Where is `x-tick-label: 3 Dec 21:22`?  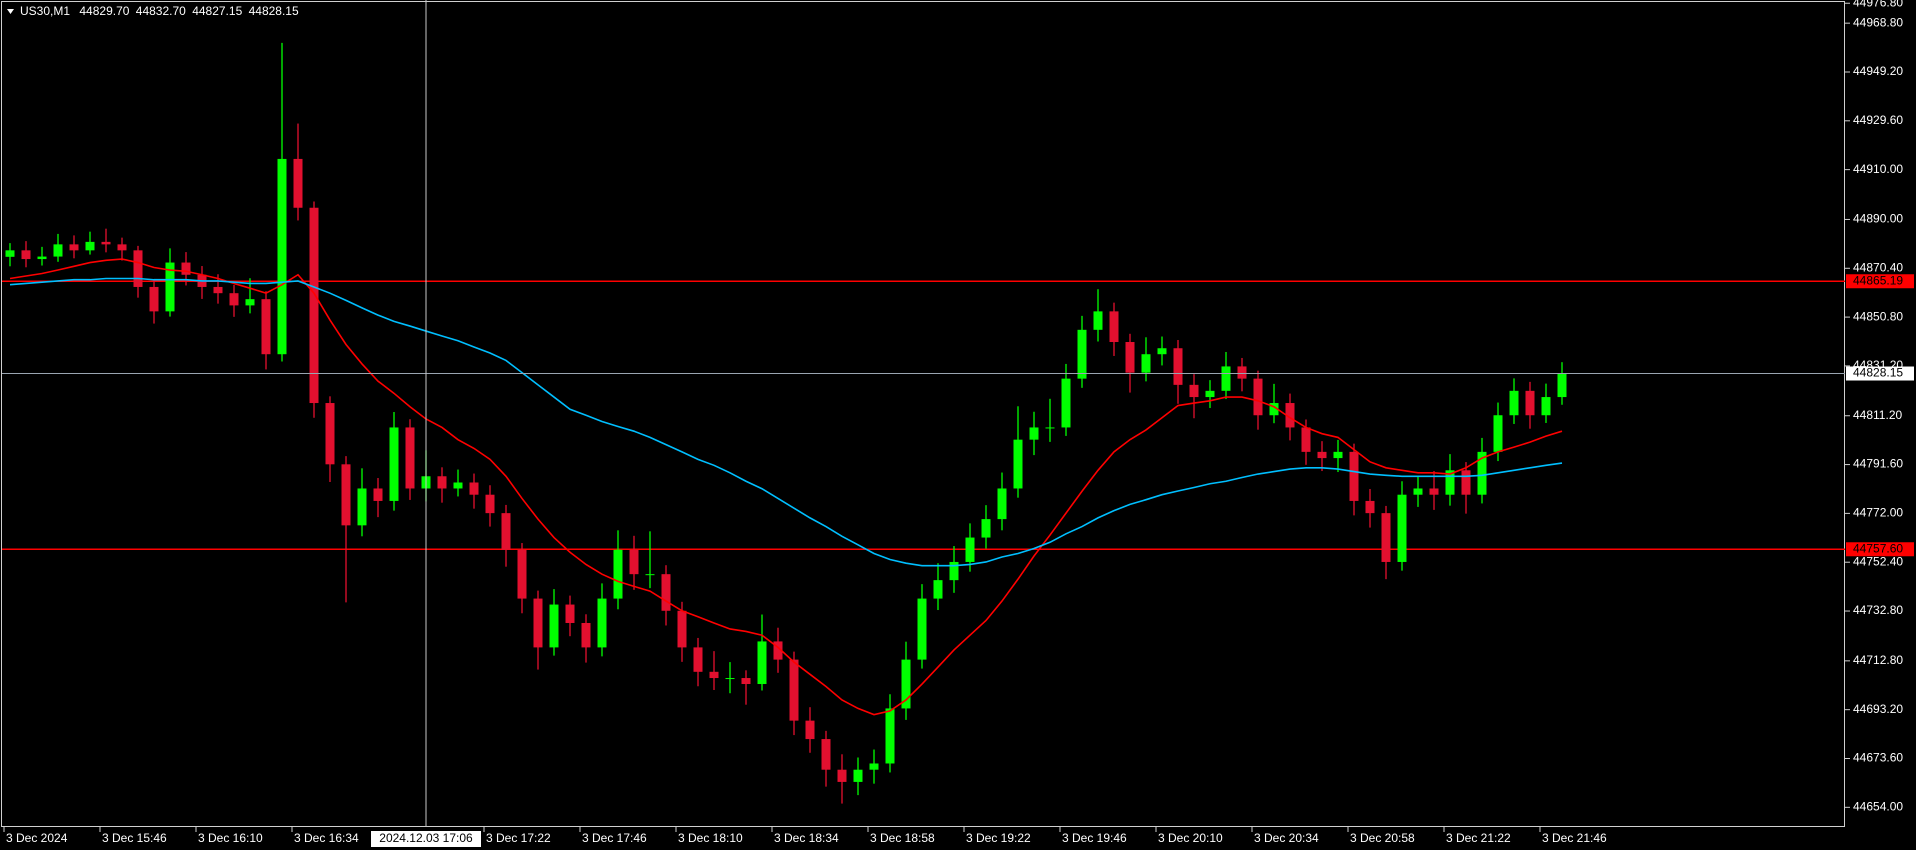 x-tick-label: 3 Dec 21:22 is located at coordinates (1478, 838).